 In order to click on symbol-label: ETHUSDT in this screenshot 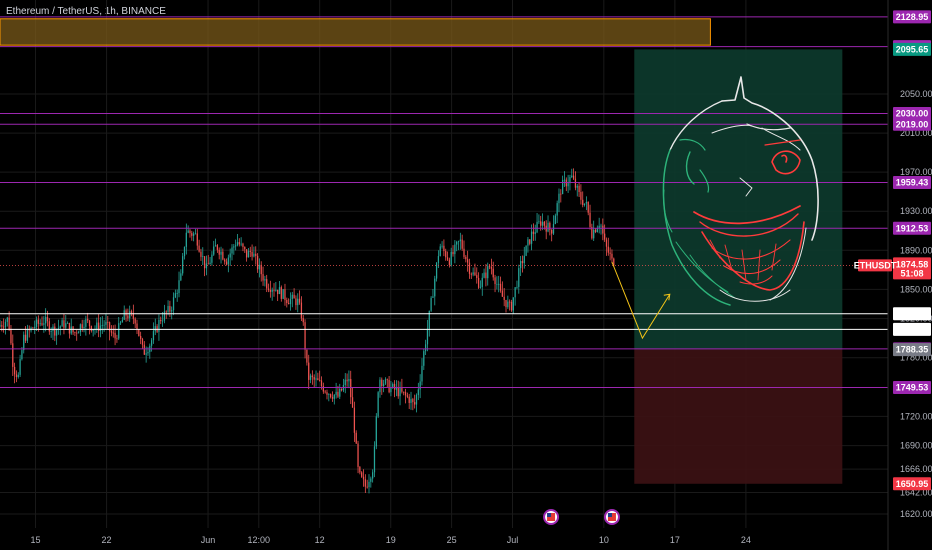, I will do `click(875, 265)`.